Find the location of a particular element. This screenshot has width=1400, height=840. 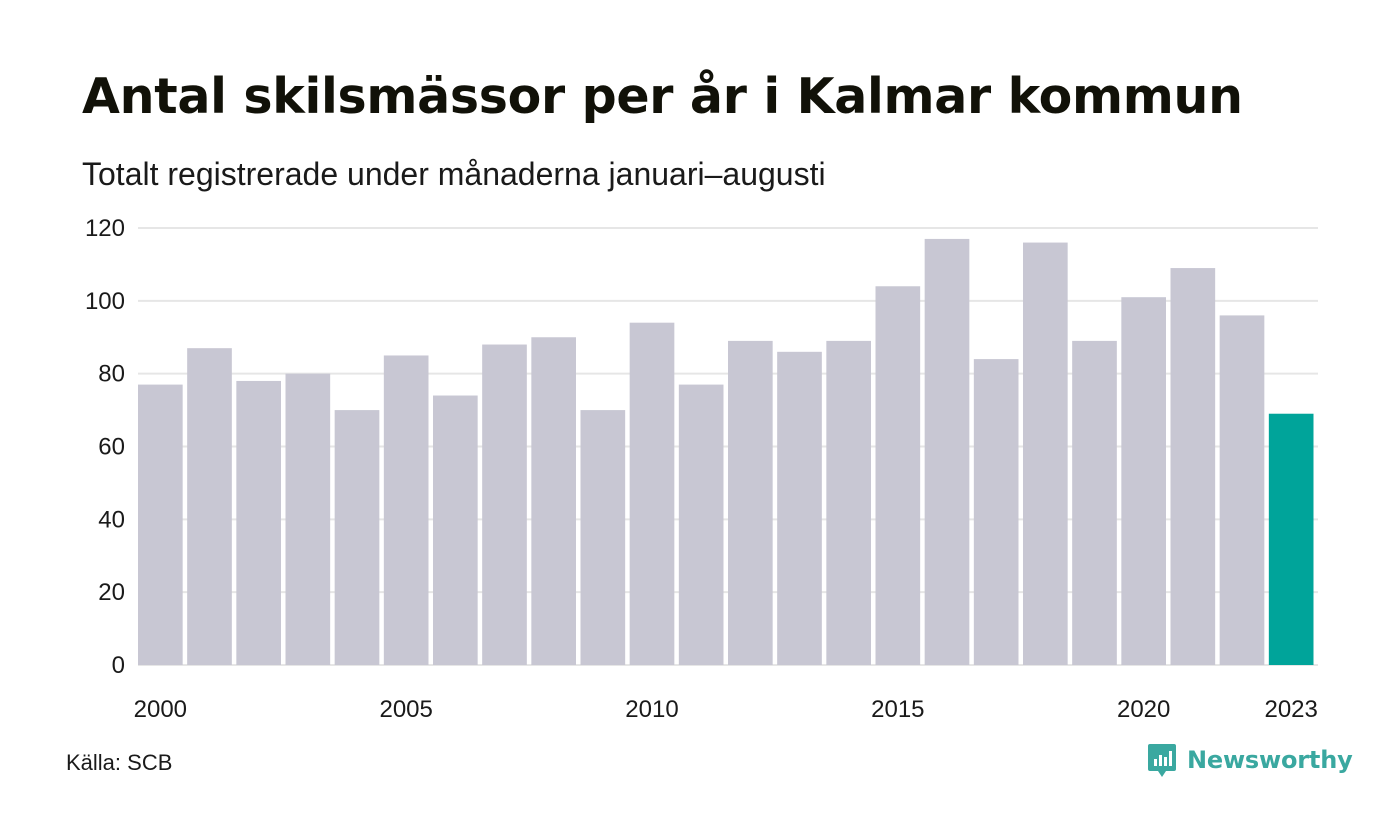

bar-2020 is located at coordinates (1143, 481).